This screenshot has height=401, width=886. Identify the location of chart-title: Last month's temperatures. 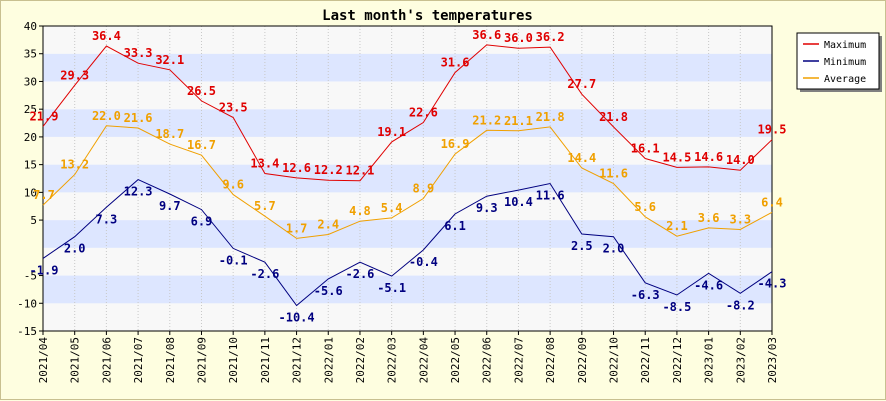
(427, 16).